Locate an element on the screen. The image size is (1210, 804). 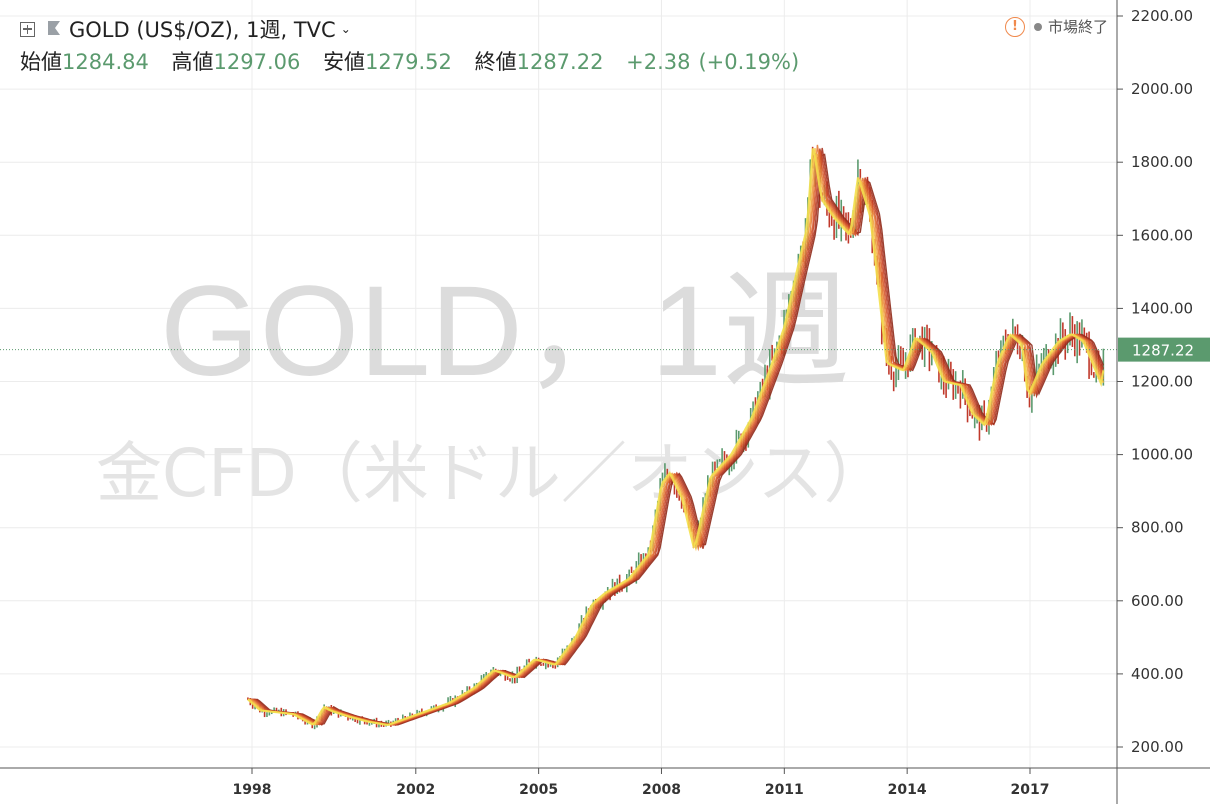
market-status: ! 市場終了 is located at coordinates (1056, 26).